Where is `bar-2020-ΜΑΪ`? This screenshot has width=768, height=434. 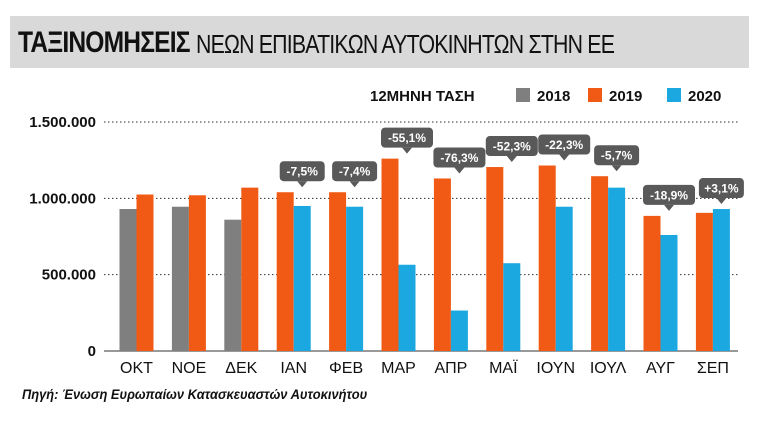 bar-2020-ΜΑΪ is located at coordinates (512, 307).